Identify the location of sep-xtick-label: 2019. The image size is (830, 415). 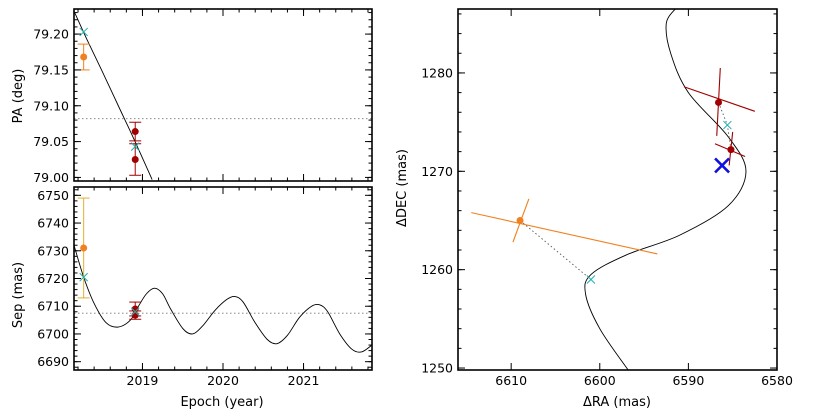
(143, 380).